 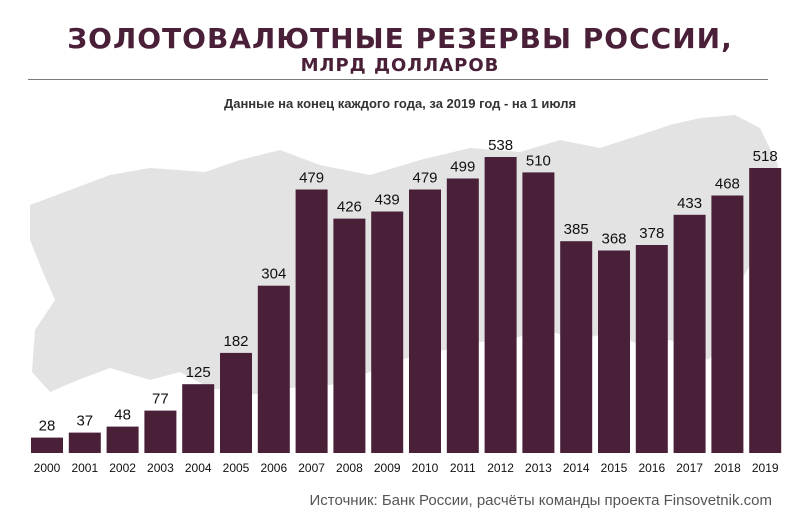 I want to click on year-label-2011: 2011, so click(x=463, y=468).